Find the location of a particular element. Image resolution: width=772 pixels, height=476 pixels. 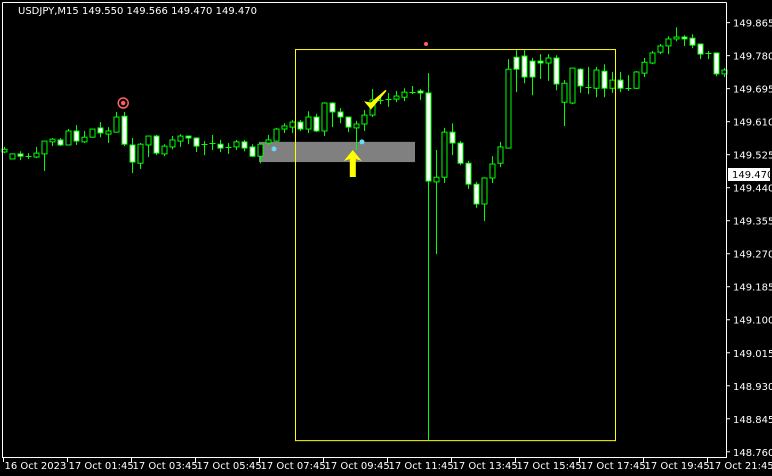

marker-dot is located at coordinates (426, 44).